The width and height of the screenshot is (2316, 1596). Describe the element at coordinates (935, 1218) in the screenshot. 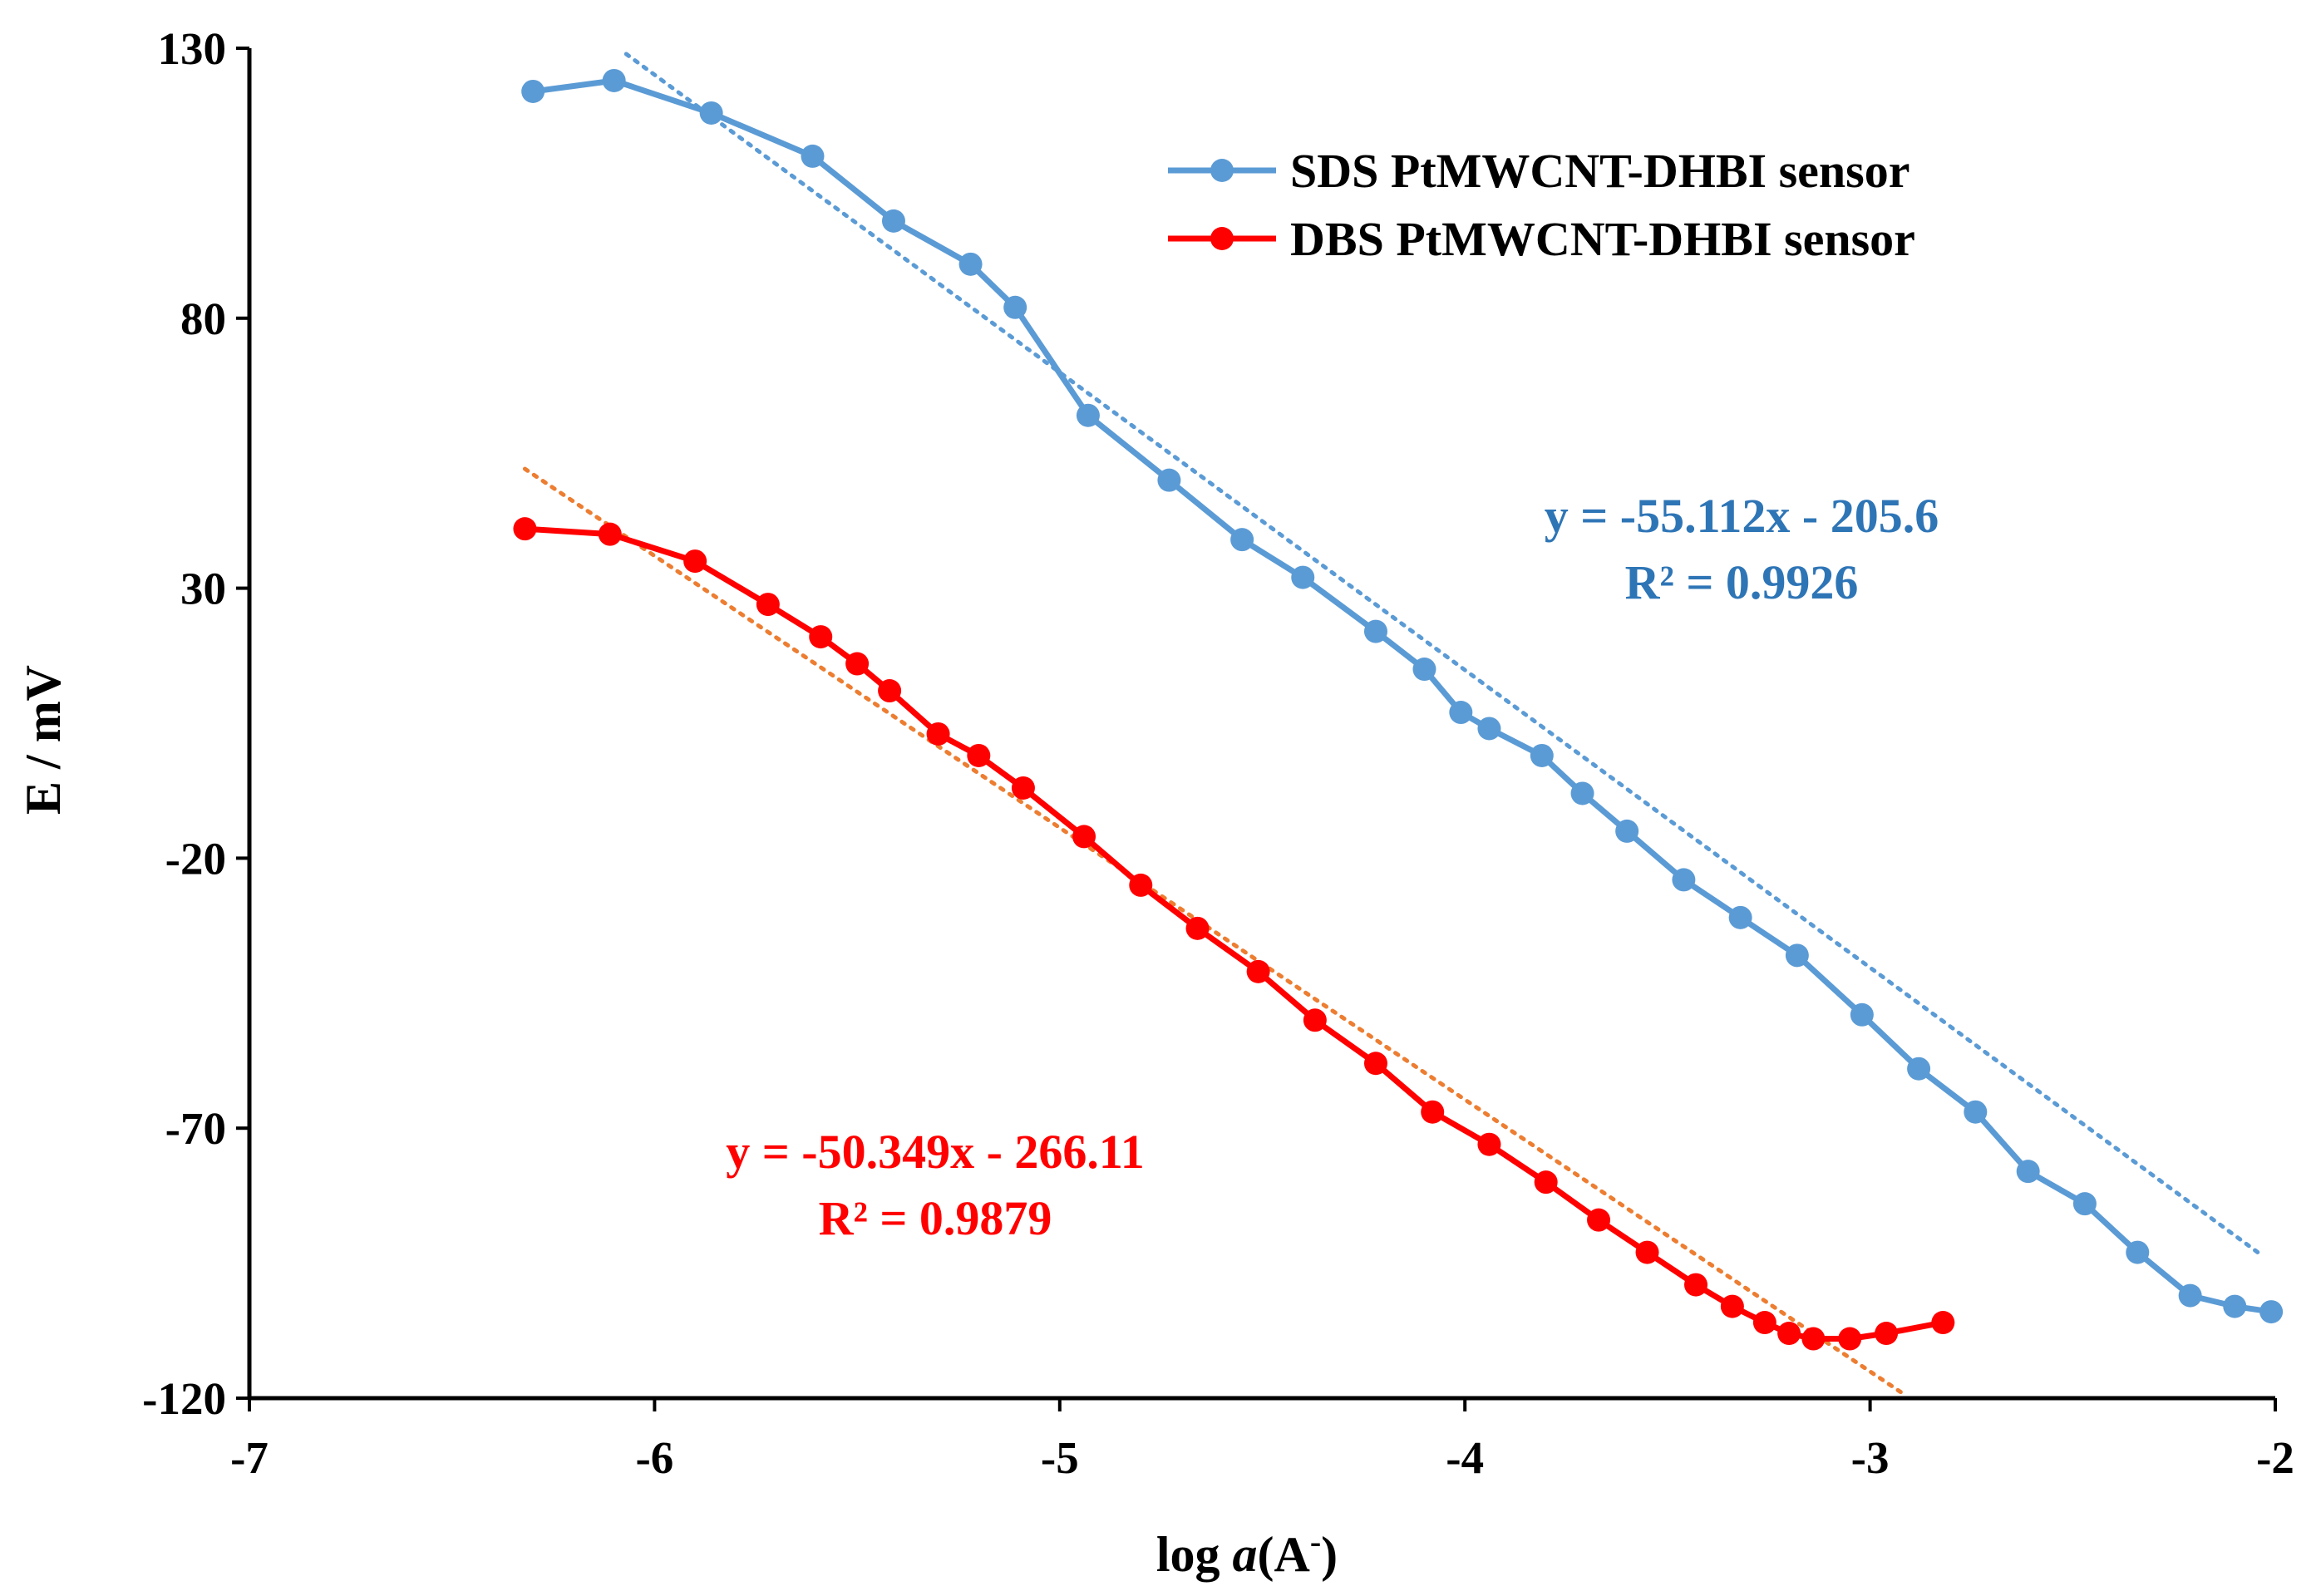

I see `dbs-r2-text: R² = 0.9879` at that location.